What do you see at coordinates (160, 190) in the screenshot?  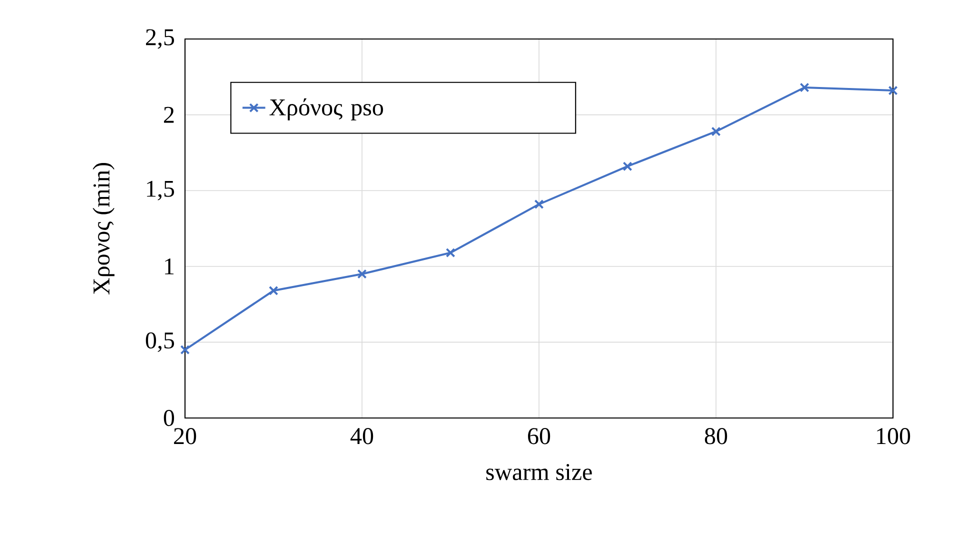 I see `y-tick-label: 1,5` at bounding box center [160, 190].